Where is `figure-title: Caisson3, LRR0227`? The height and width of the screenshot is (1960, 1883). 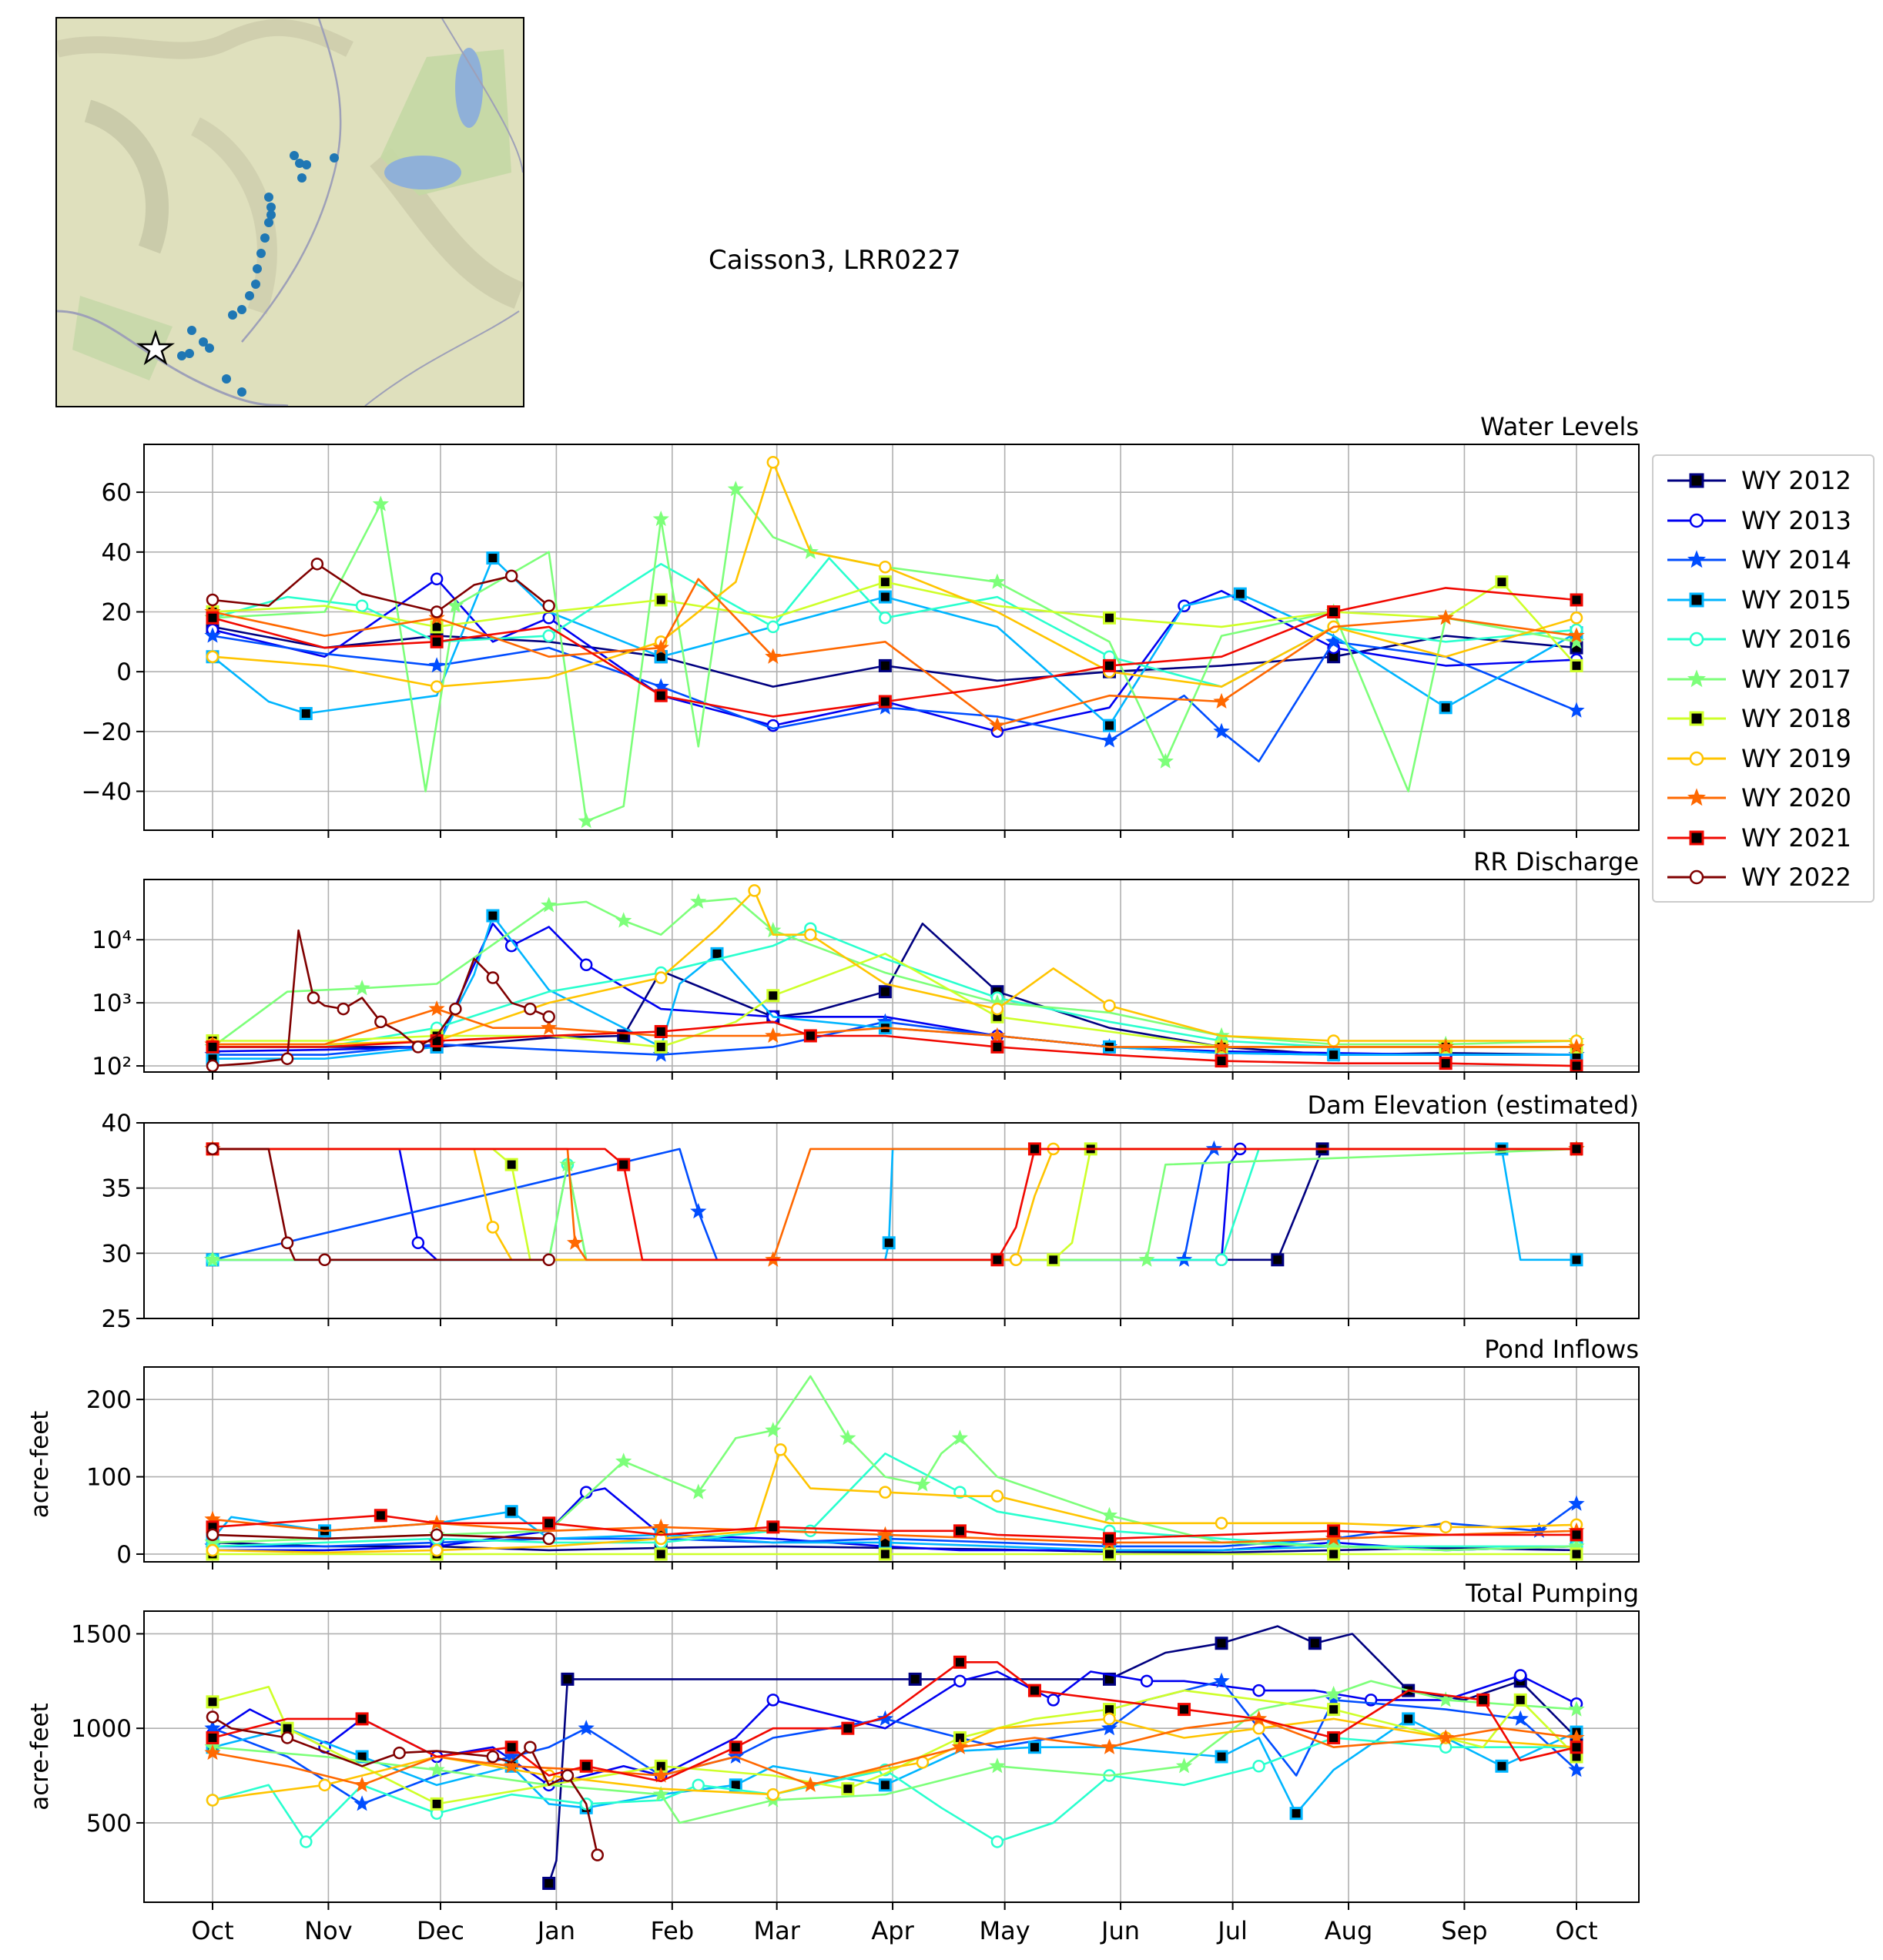 figure-title: Caisson3, LRR0227 is located at coordinates (835, 260).